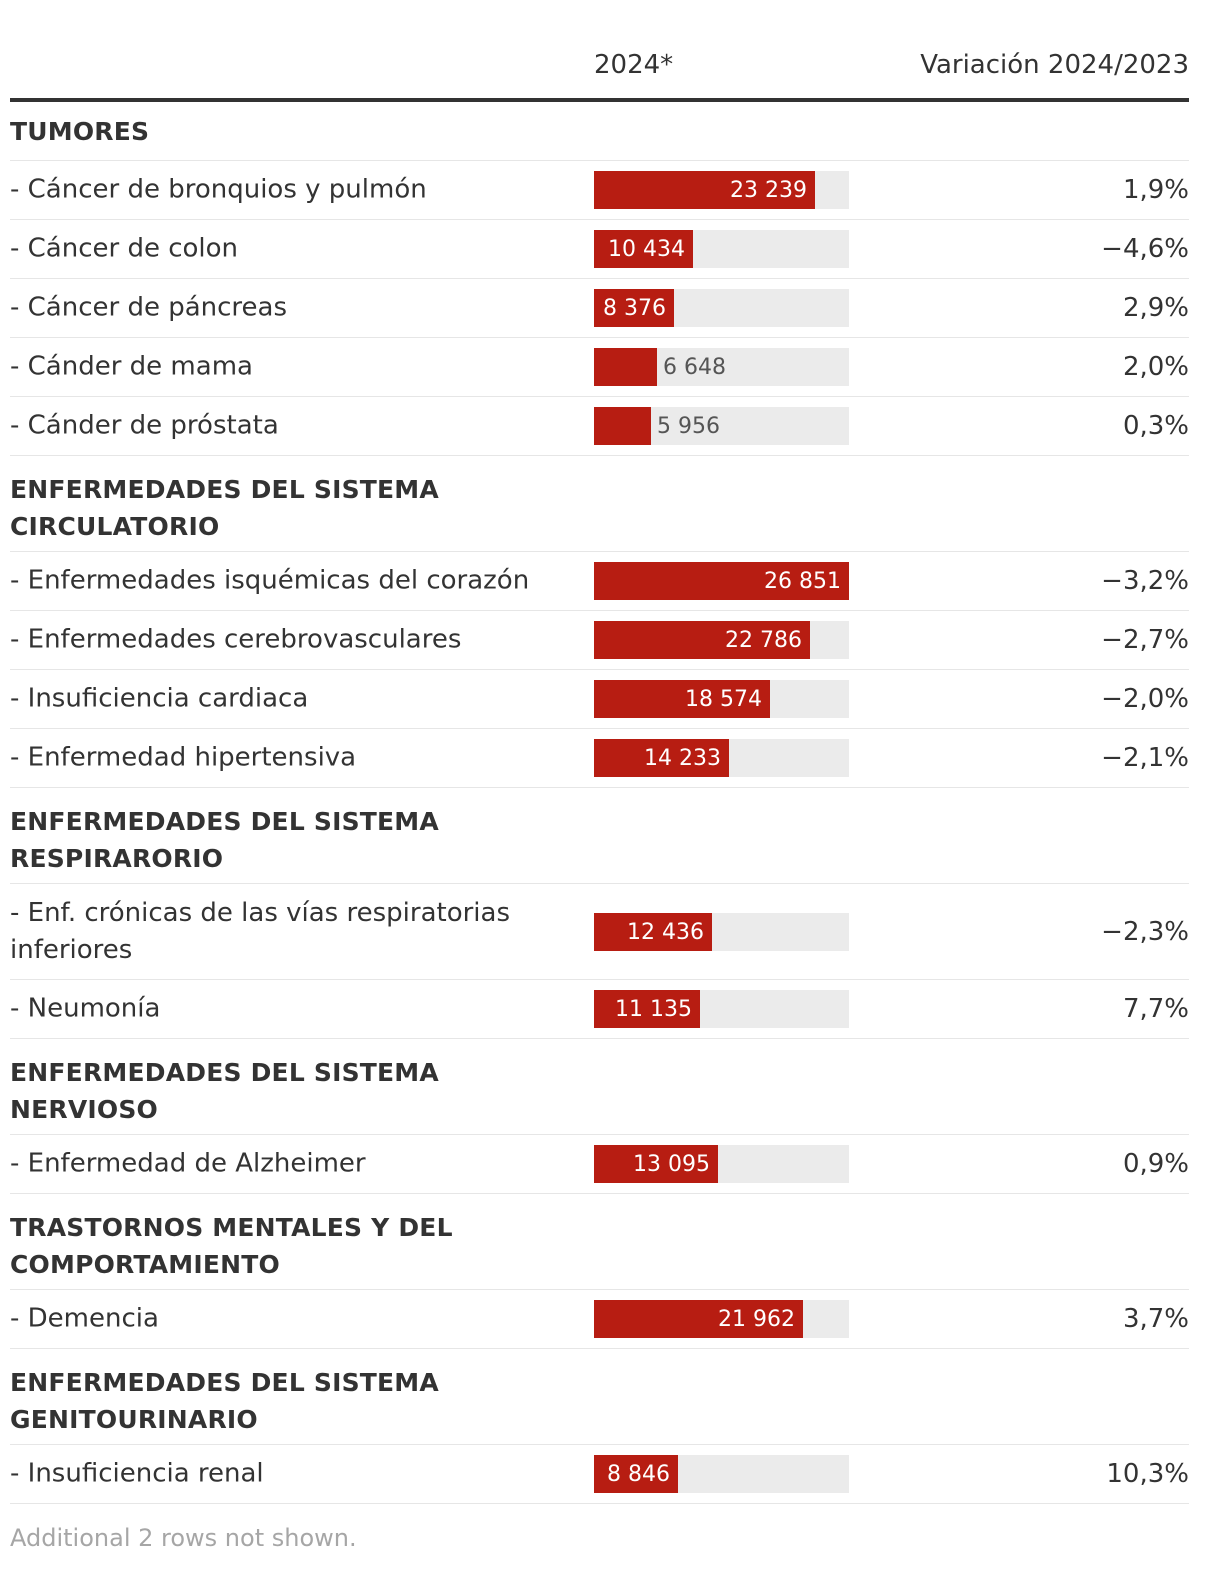 The height and width of the screenshot is (1596, 1220). Describe the element at coordinates (721, 249) in the screenshot. I see `bar-track: 10 434` at that location.